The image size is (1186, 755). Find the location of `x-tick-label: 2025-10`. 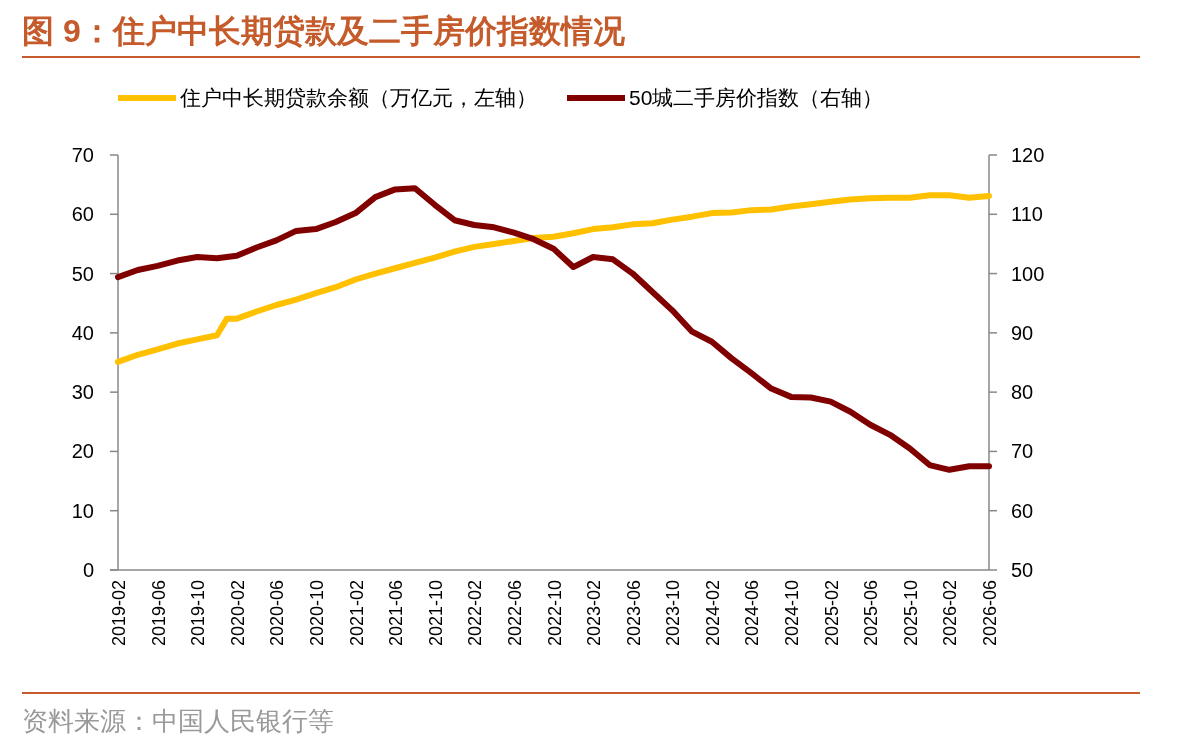

x-tick-label: 2025-10 is located at coordinates (910, 613).